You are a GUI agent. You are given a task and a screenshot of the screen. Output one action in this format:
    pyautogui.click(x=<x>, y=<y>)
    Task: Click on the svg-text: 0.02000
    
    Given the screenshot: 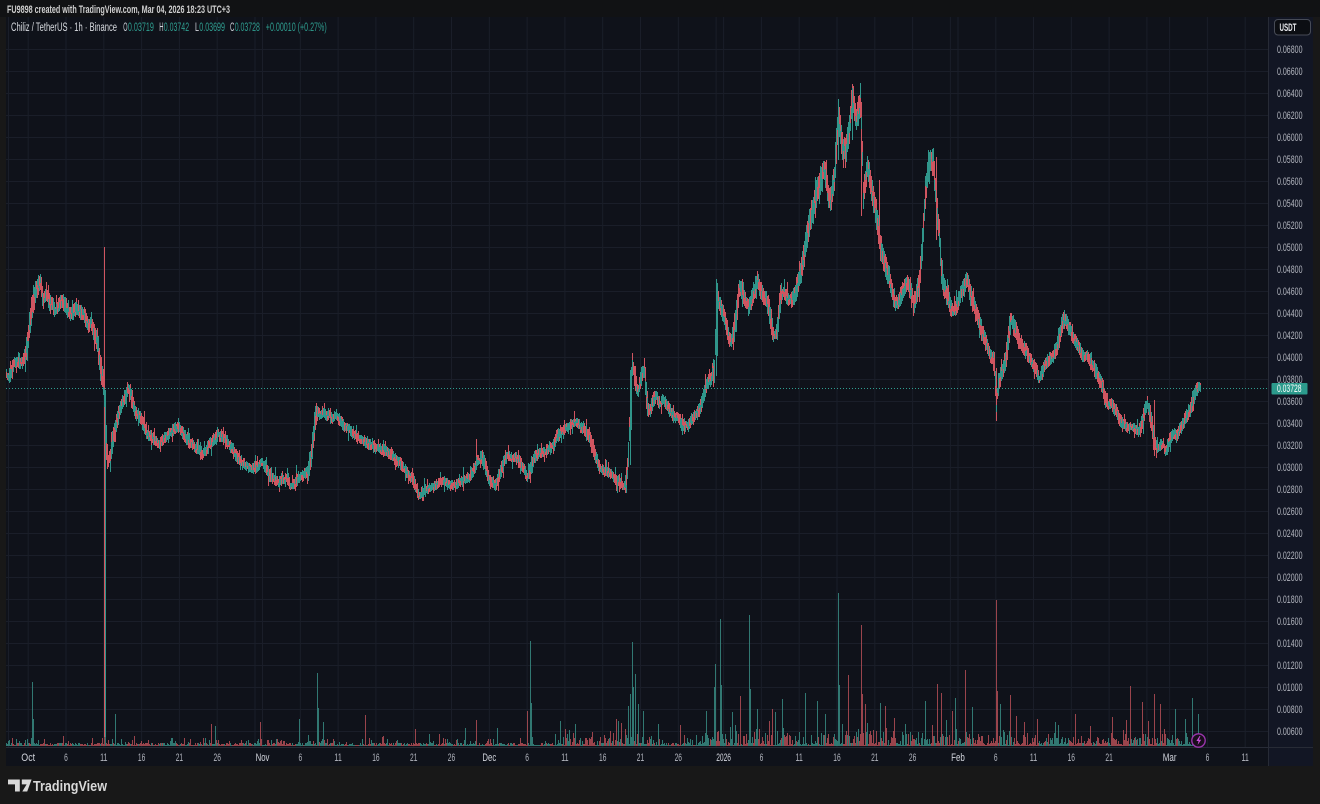 What is the action you would take?
    pyautogui.click(x=1290, y=578)
    